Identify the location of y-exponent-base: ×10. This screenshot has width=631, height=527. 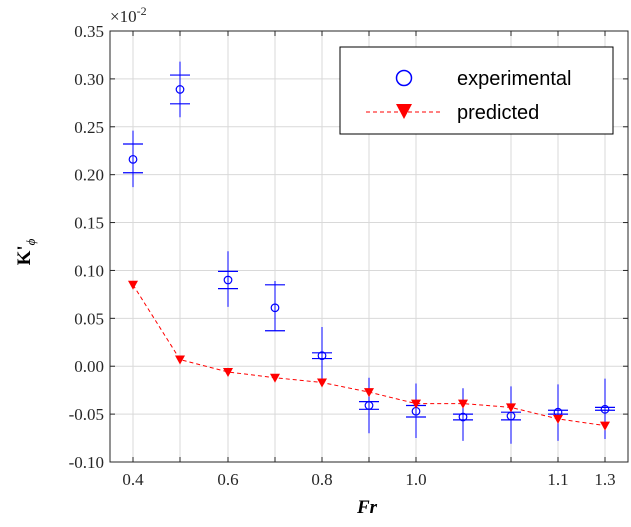
(123, 16).